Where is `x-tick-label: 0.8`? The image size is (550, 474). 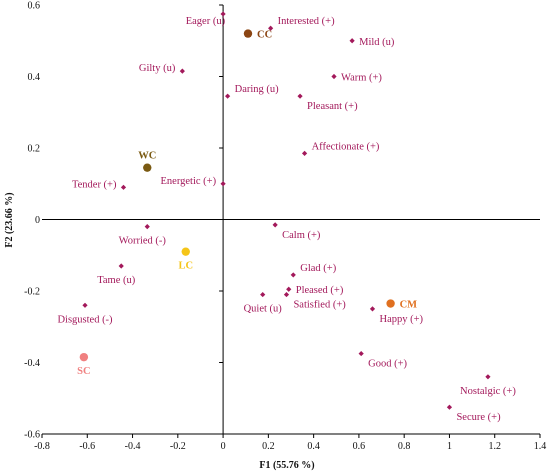
x-tick-label: 0.8 is located at coordinates (404, 446).